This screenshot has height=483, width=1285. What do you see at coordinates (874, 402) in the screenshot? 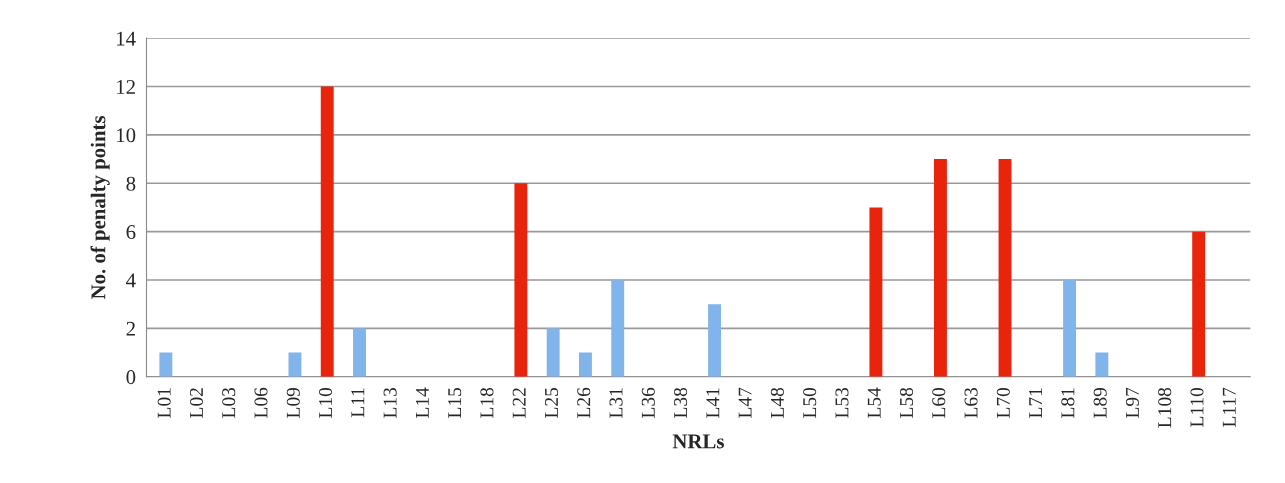
I see `x-tick-label: L54` at bounding box center [874, 402].